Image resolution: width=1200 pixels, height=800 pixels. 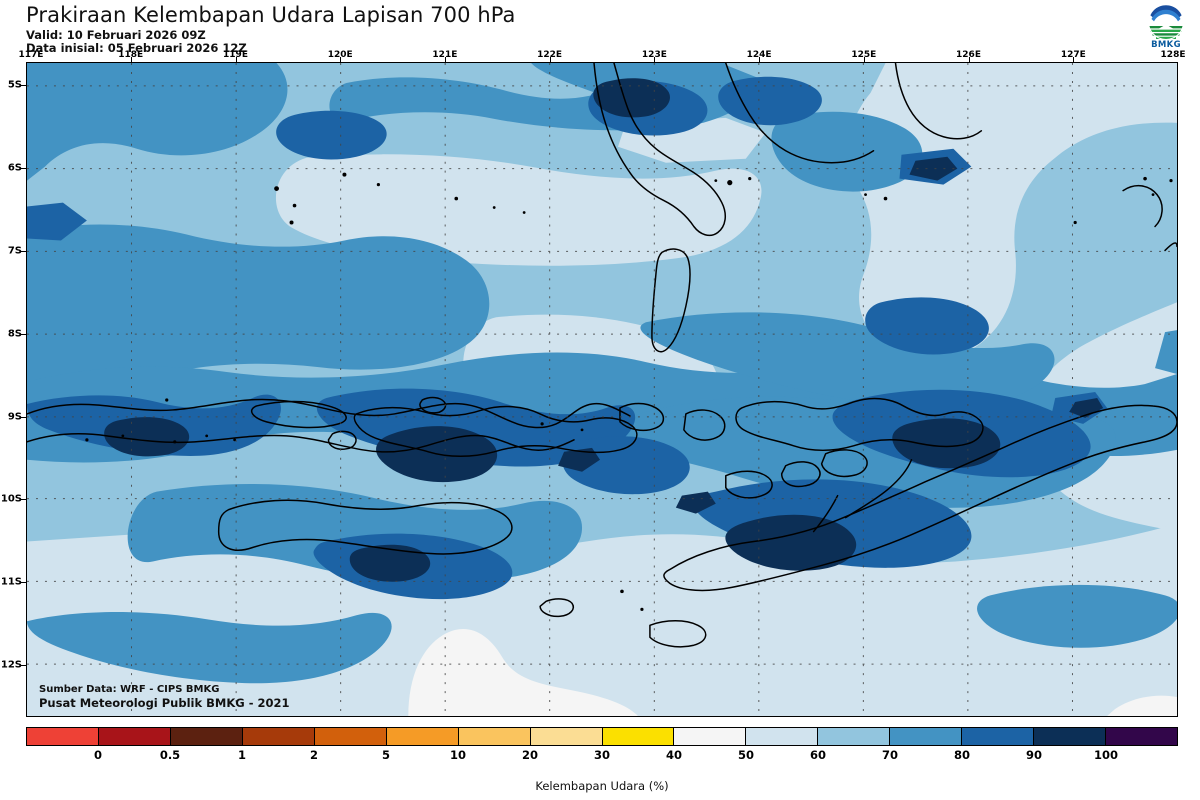 What do you see at coordinates (116, 35) in the screenshot?
I see `valid-time-label: Valid: 10 Februari 2026 09Z` at bounding box center [116, 35].